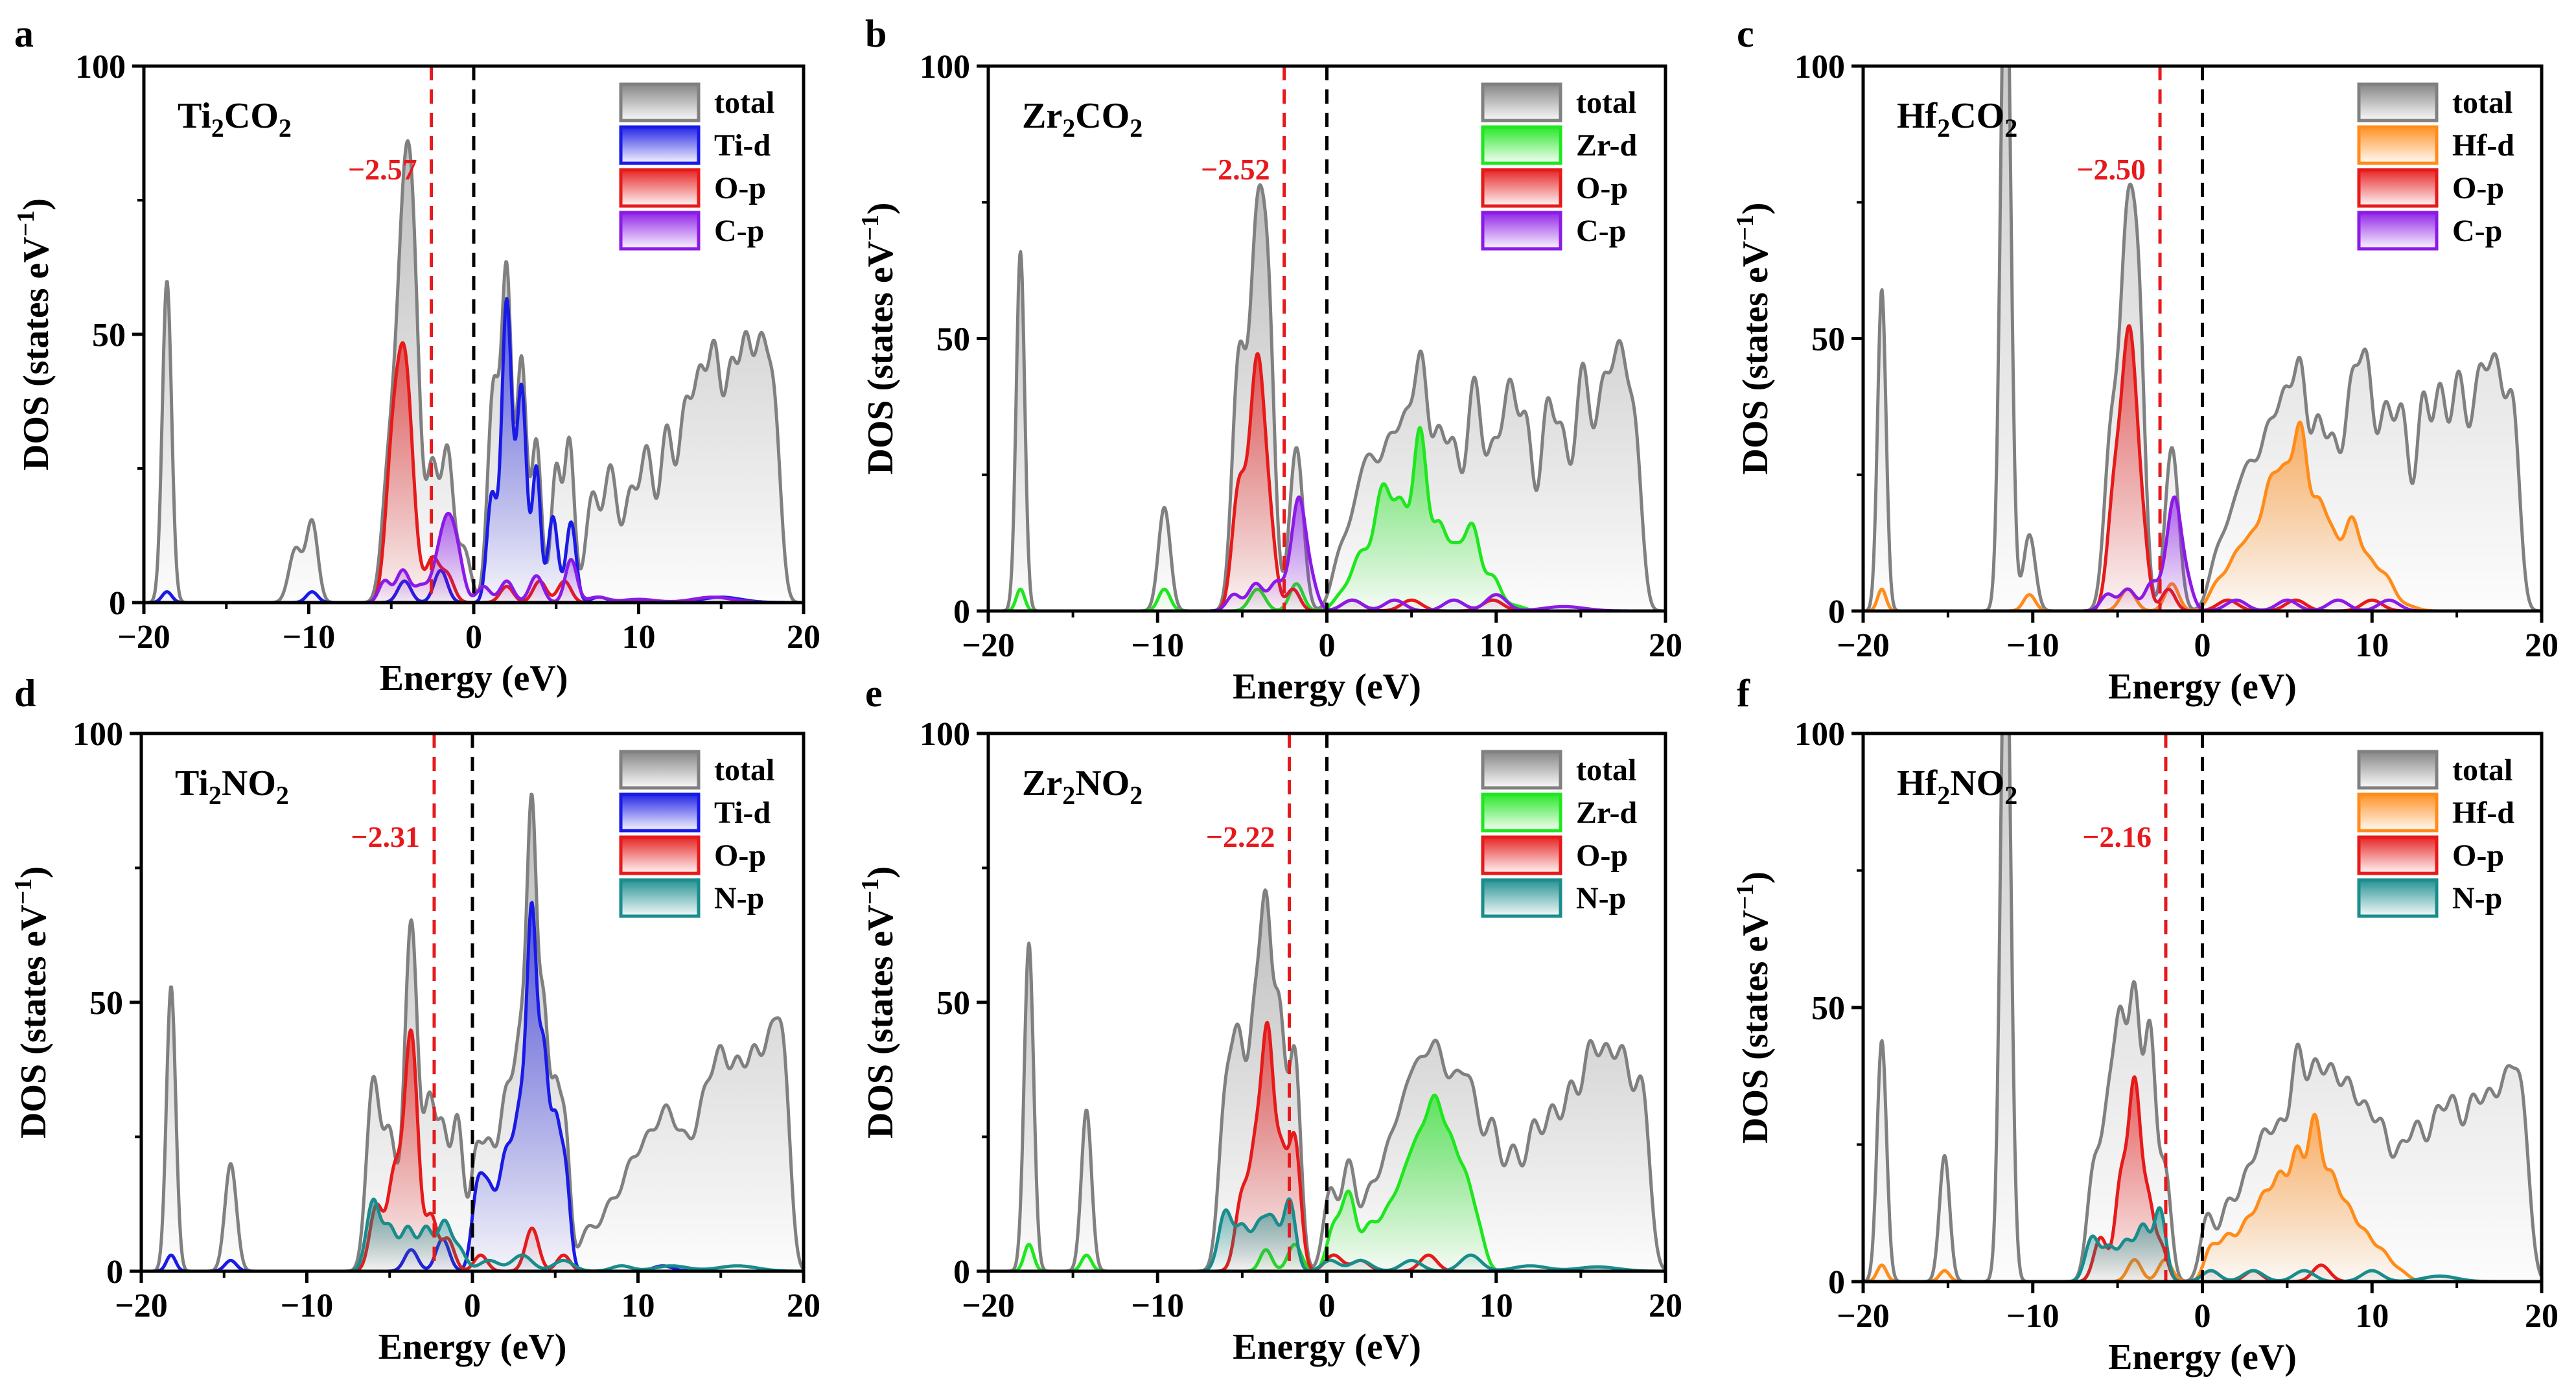 This screenshot has height=1395, width=2576. I want to click on compound-formula: Zr2CO2, so click(1083, 119).